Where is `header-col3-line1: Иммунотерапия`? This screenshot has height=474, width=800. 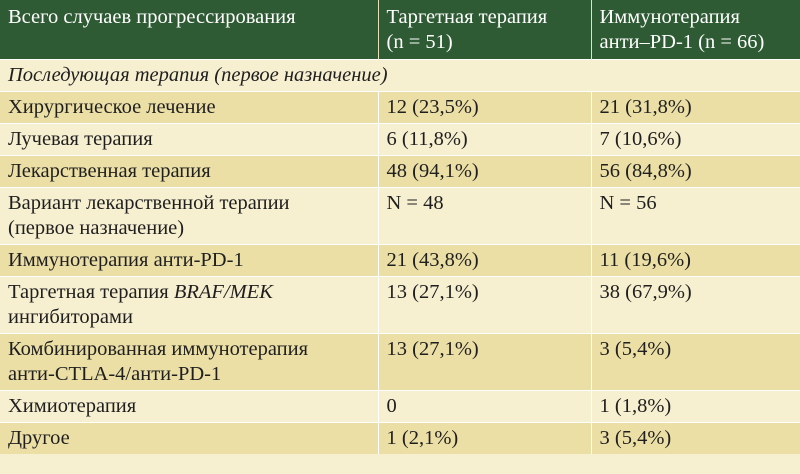
header-col3-line1: Иммунотерапия is located at coordinates (669, 17).